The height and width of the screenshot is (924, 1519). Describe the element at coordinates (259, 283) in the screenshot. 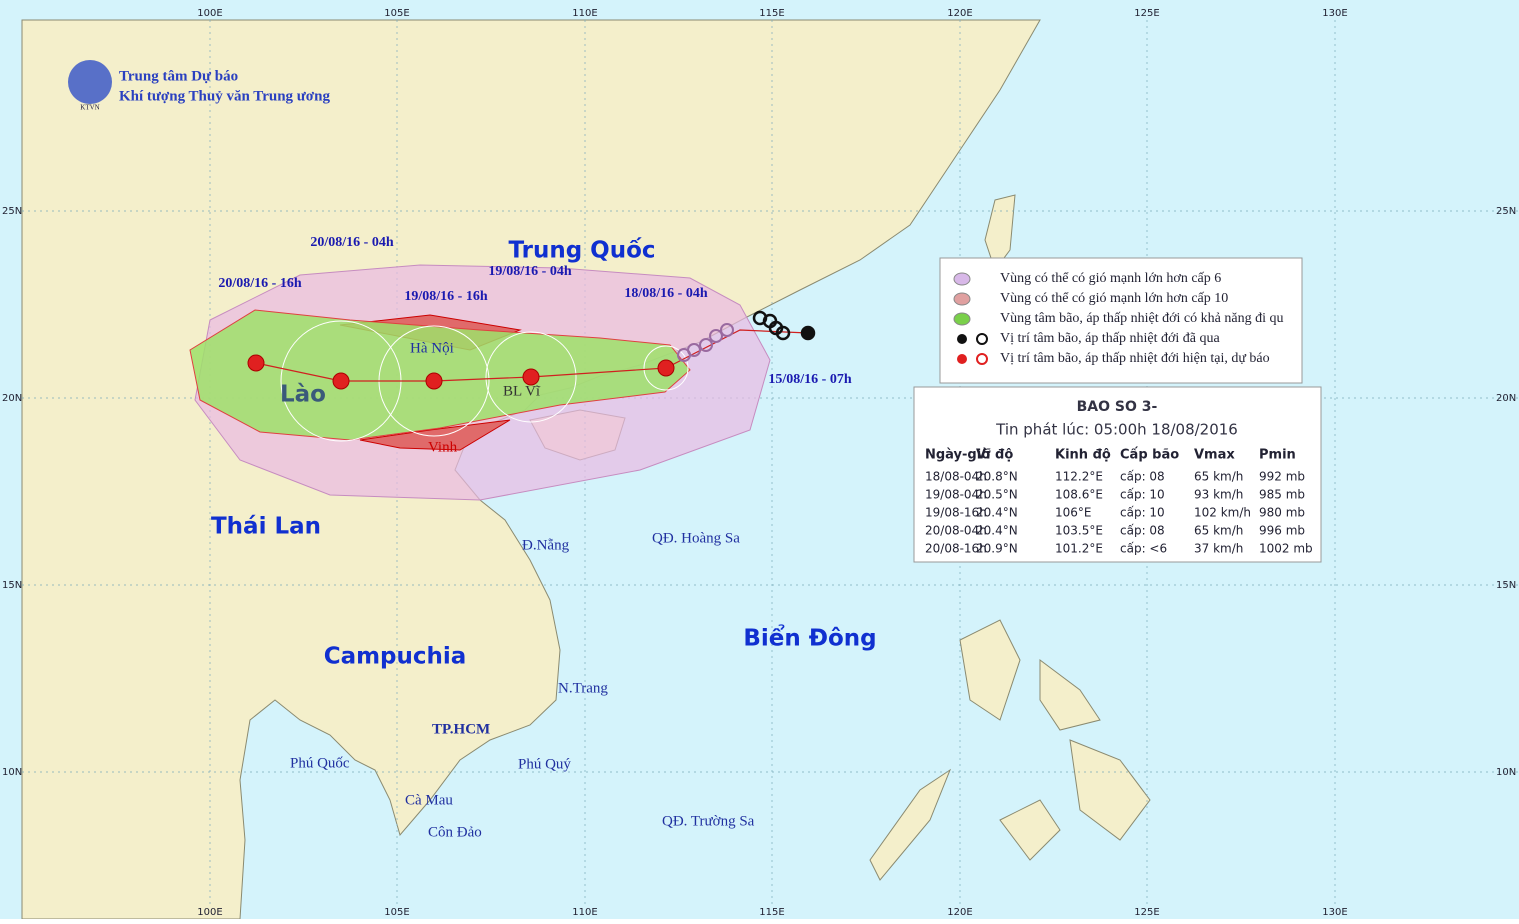

I see `time-label: 20/08/16 - 16h` at that location.